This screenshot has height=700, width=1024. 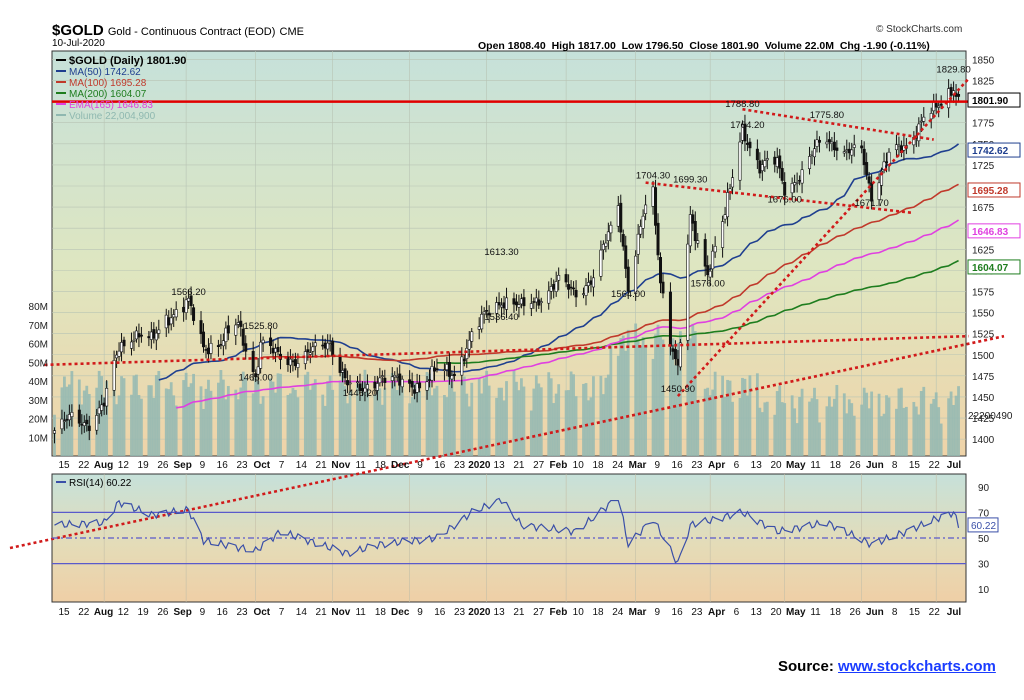 I want to click on rsi-last-label: 60.22, so click(x=983, y=526).